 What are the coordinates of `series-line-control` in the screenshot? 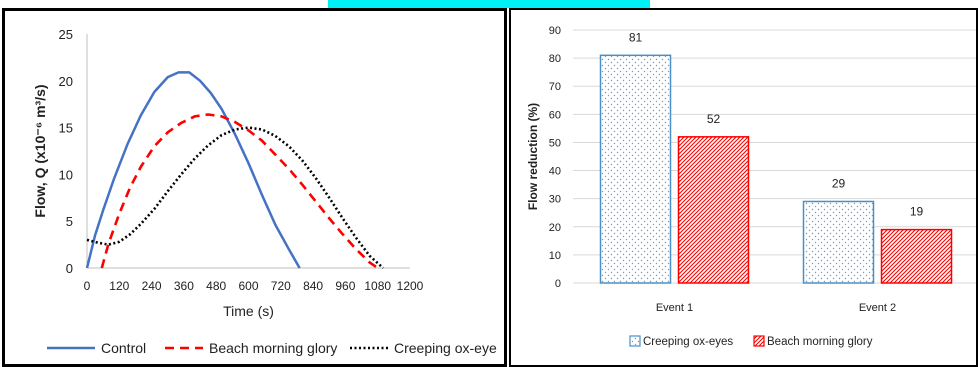 It's located at (193, 170).